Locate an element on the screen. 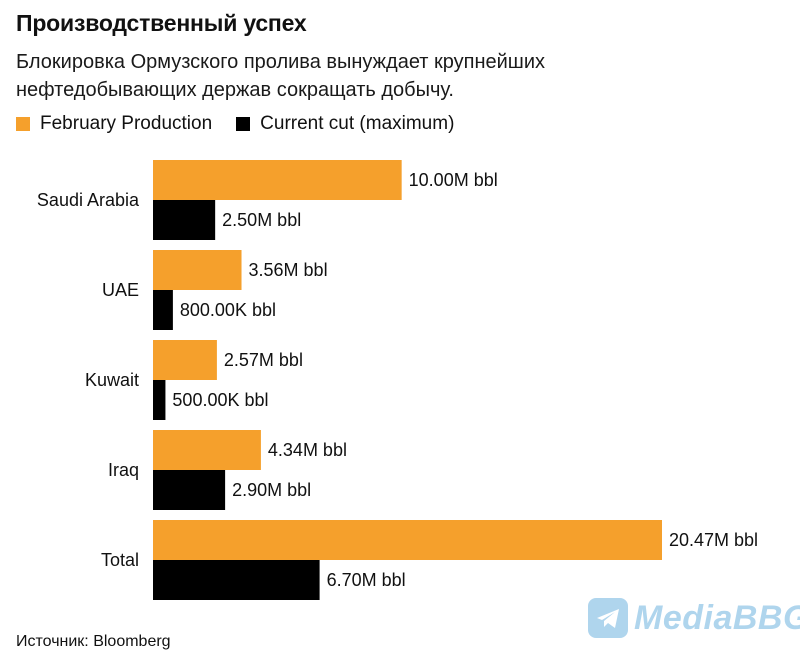 The height and width of the screenshot is (667, 800). bar-february-kuwait is located at coordinates (185, 360).